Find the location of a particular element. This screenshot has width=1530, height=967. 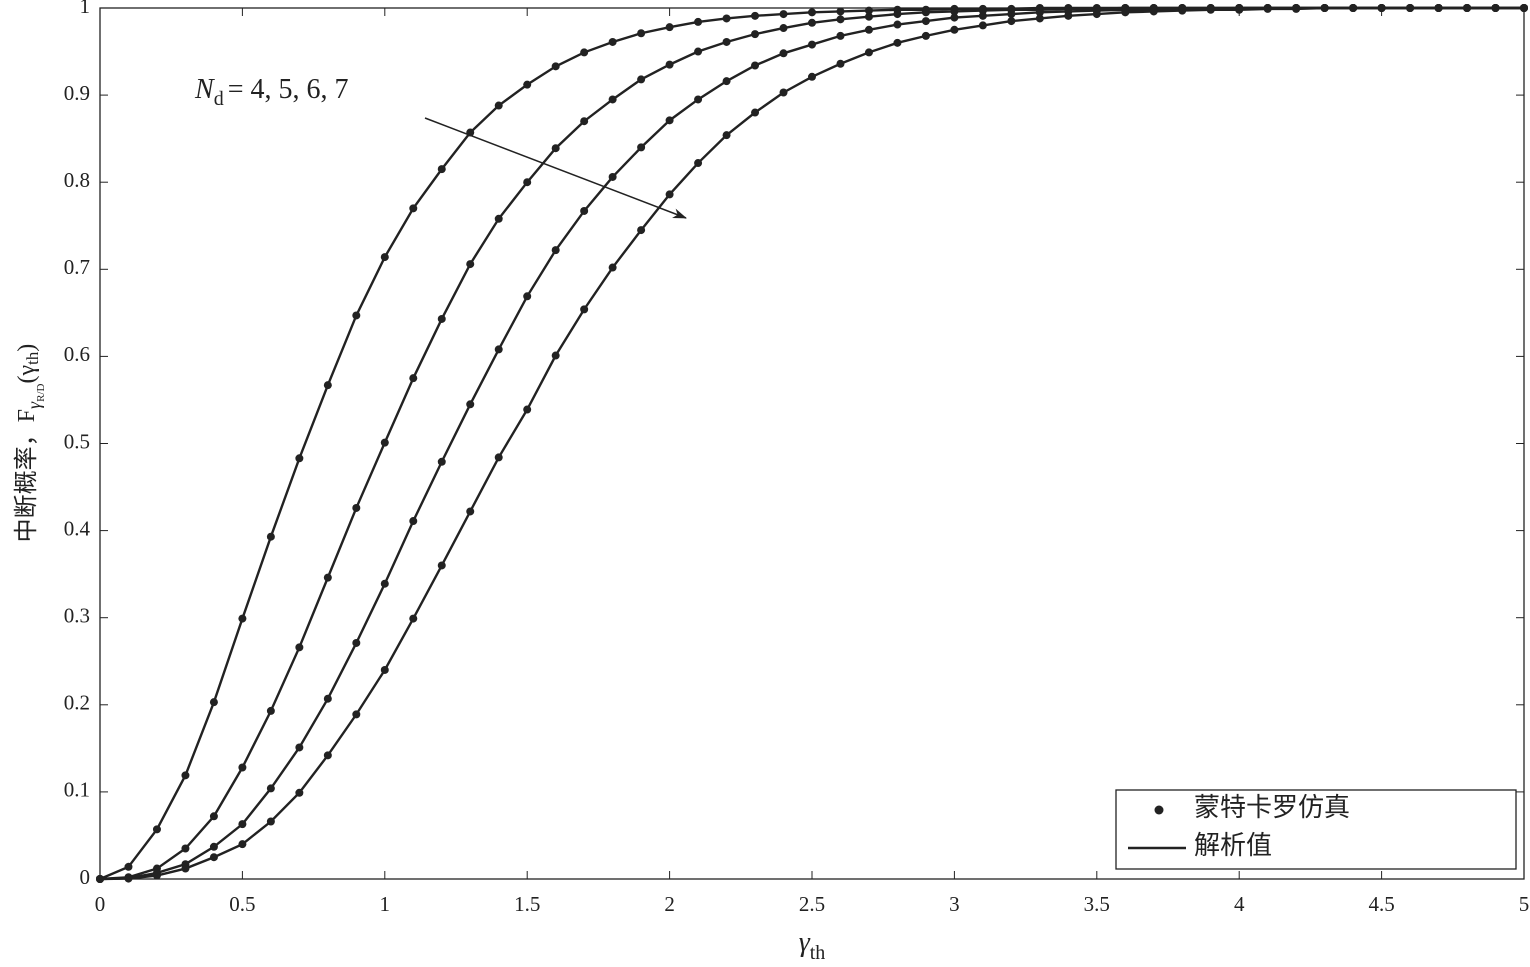

y-tick-label: 0.3 is located at coordinates (77, 616).